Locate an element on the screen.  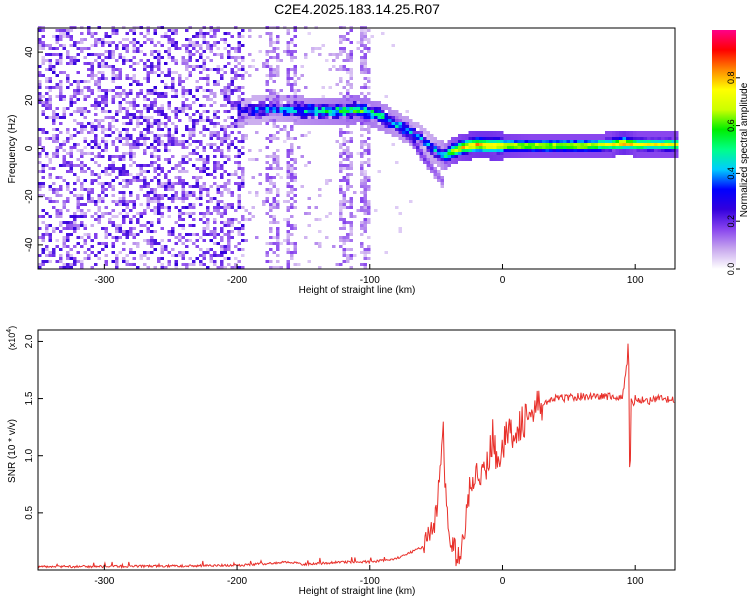
colorbar-tick-label: 0.8 is located at coordinates (731, 78).